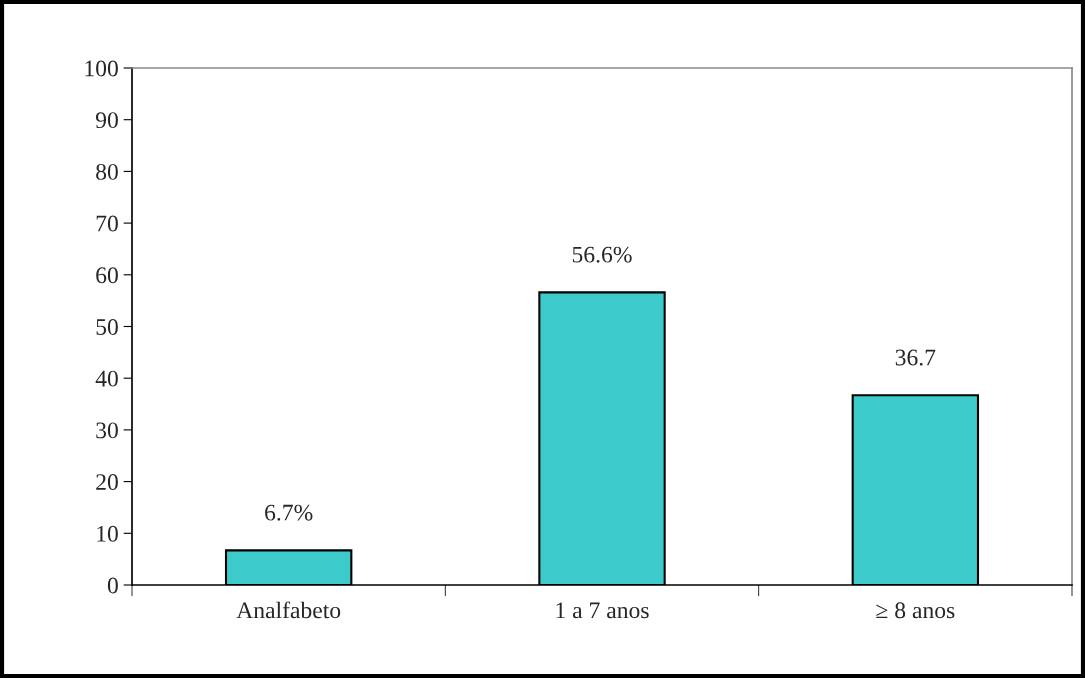 The height and width of the screenshot is (678, 1085). I want to click on y-tick-label: 10, so click(107, 533).